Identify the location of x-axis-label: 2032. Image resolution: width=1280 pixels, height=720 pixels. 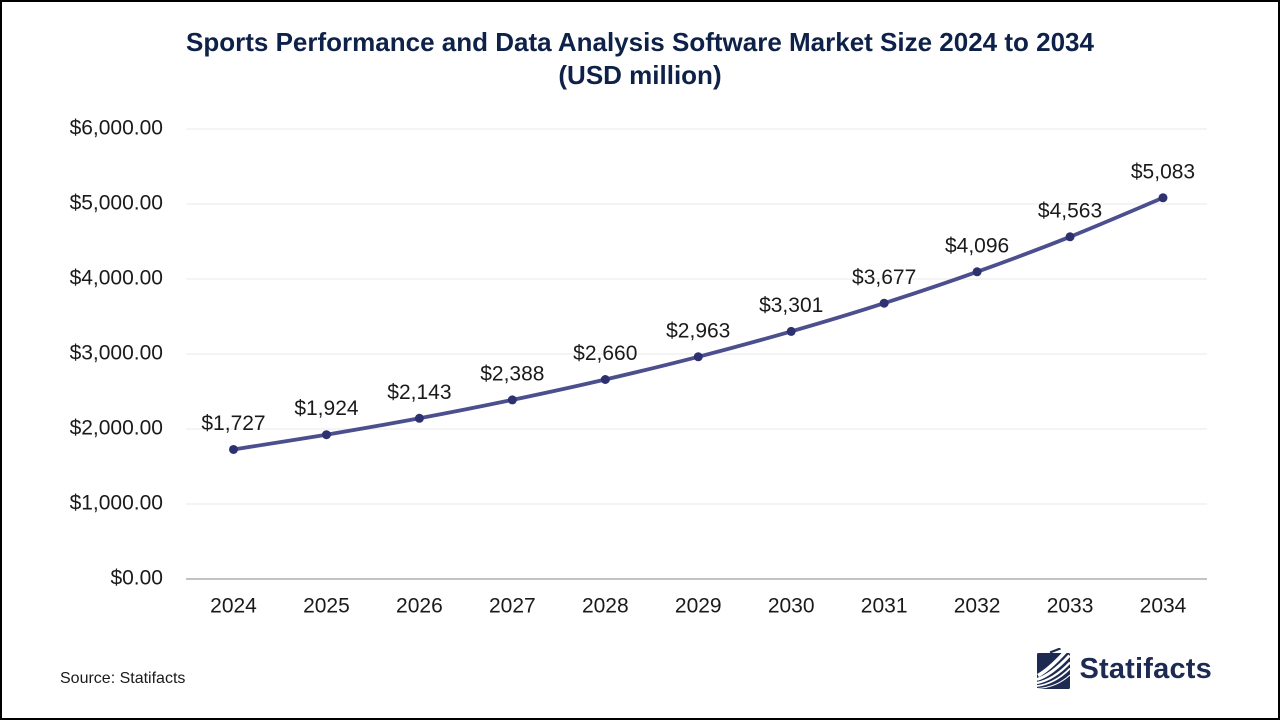
(977, 606).